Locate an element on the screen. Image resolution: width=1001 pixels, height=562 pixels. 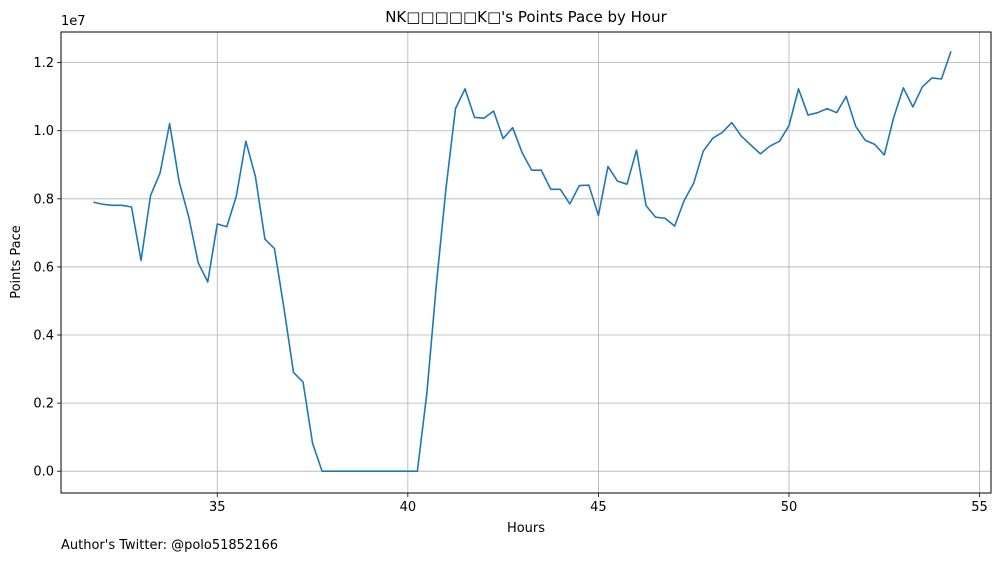
y-tick-label: 1.0 is located at coordinates (43, 131).